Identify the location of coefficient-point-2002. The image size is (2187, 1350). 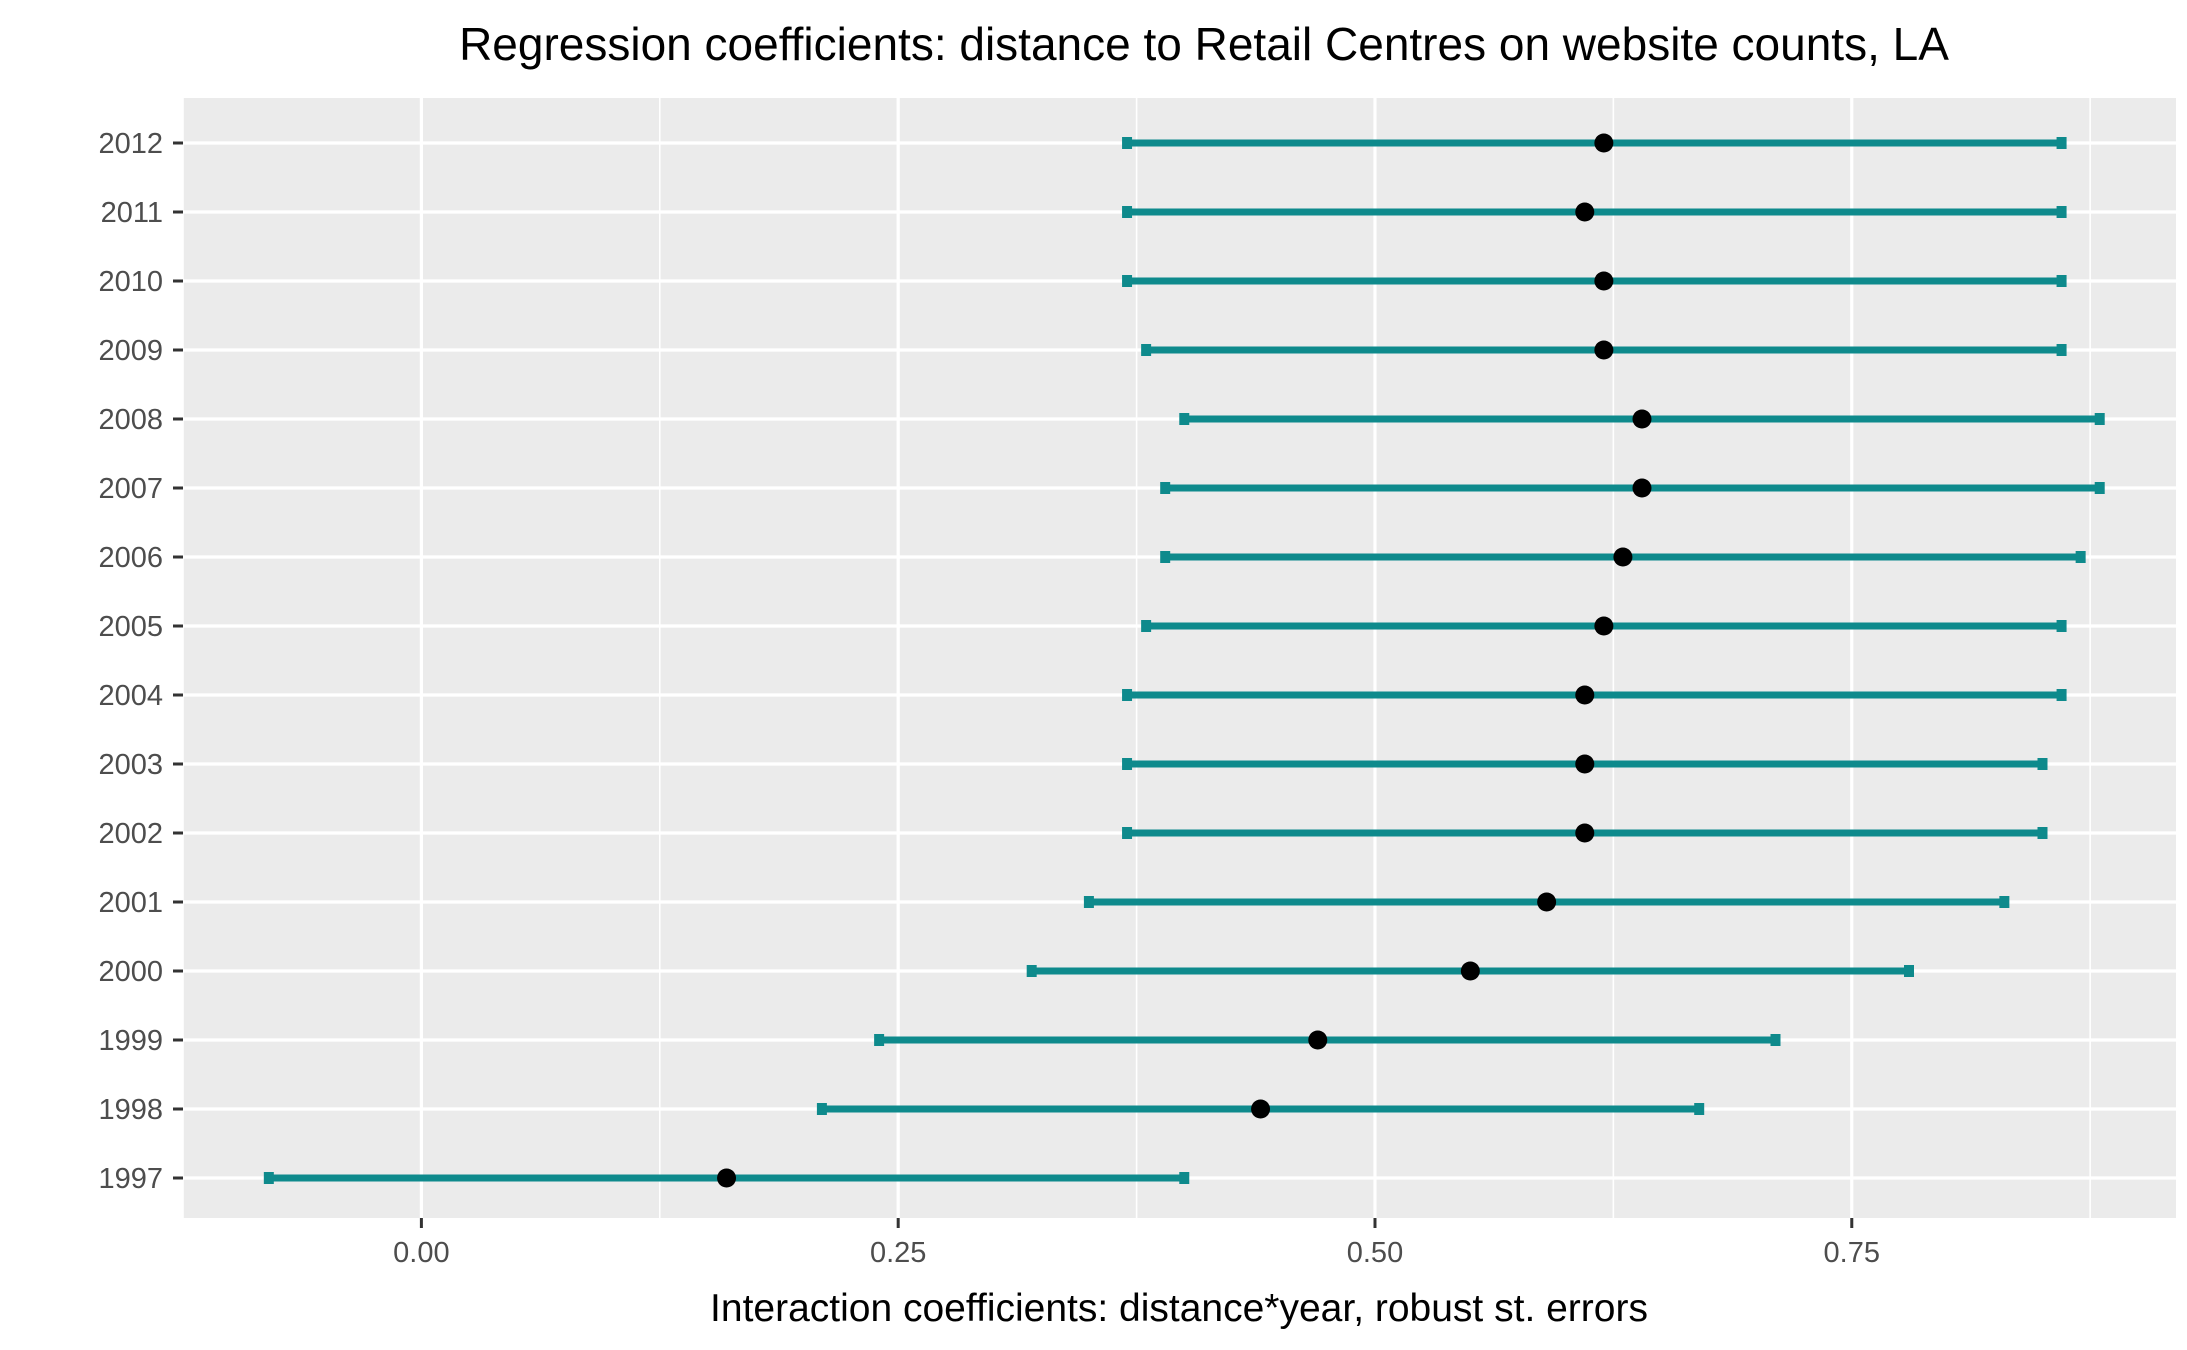
(1585, 833).